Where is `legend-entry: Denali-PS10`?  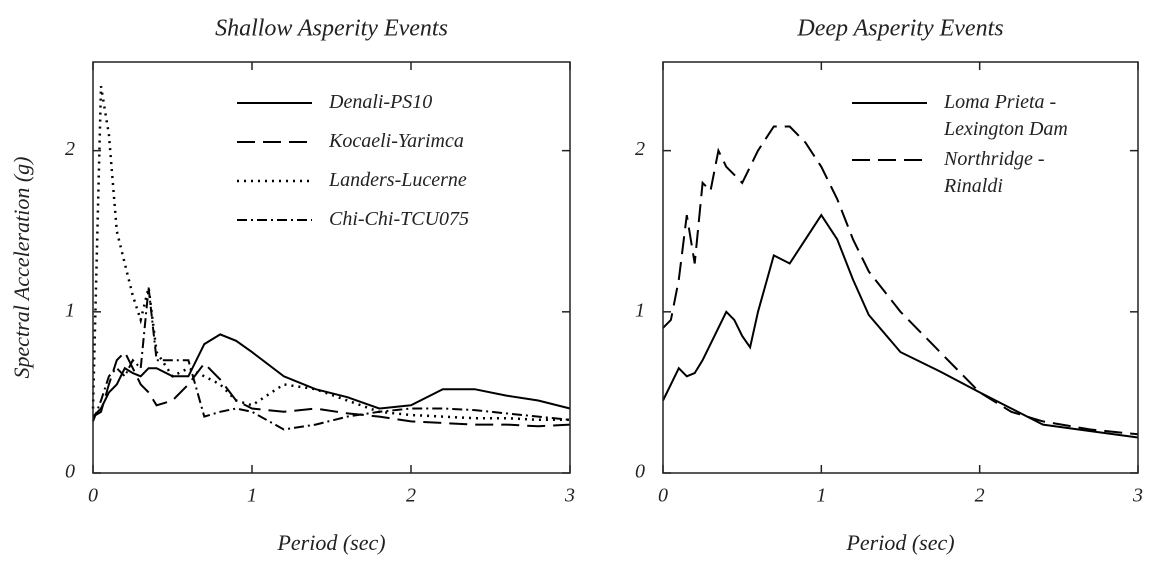
legend-entry: Denali-PS10 is located at coordinates (381, 102).